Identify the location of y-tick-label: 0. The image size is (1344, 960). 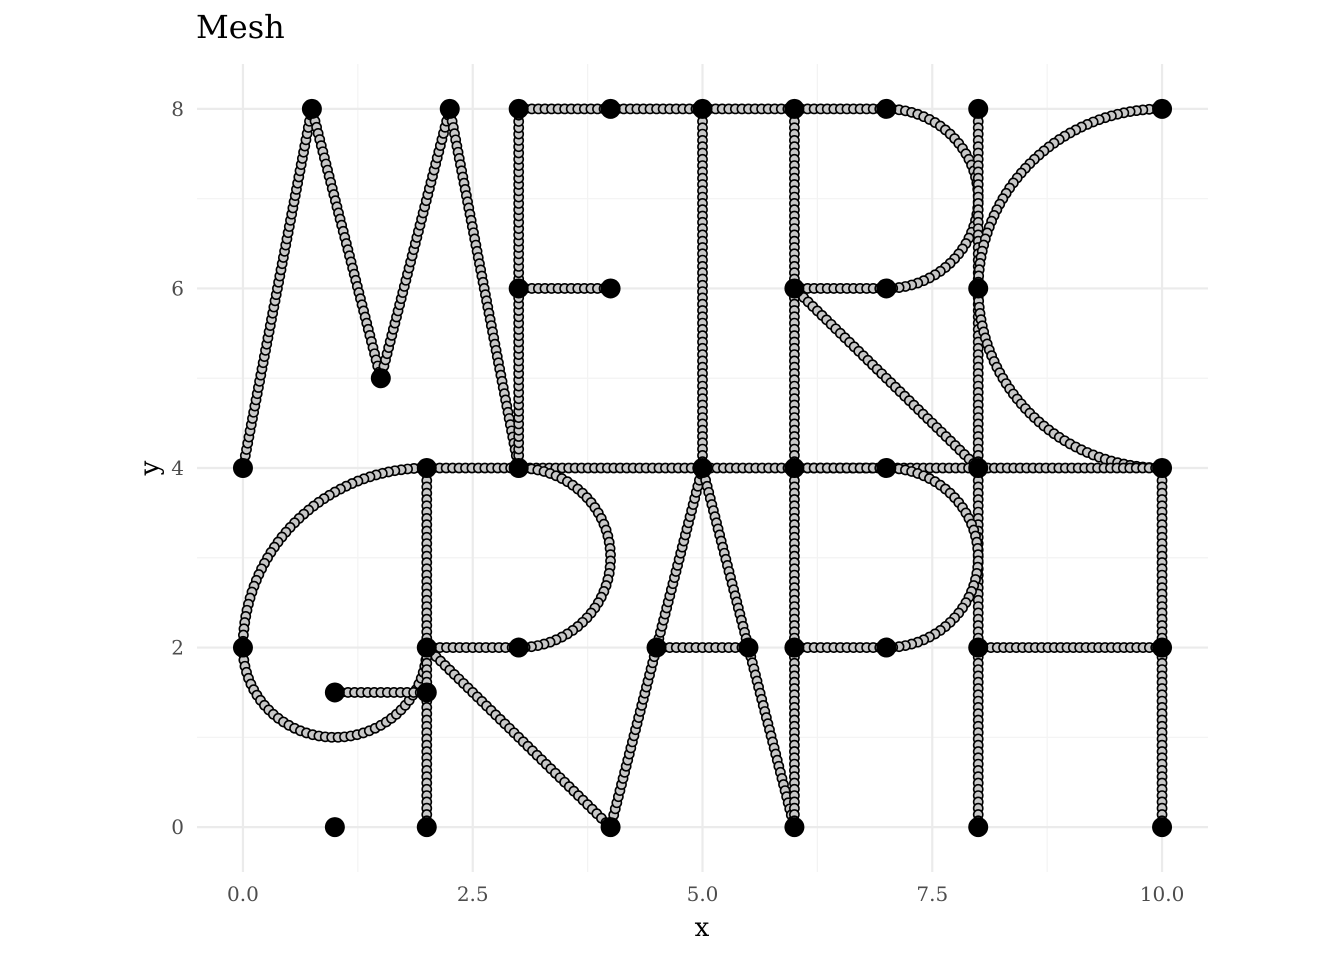
(177, 827).